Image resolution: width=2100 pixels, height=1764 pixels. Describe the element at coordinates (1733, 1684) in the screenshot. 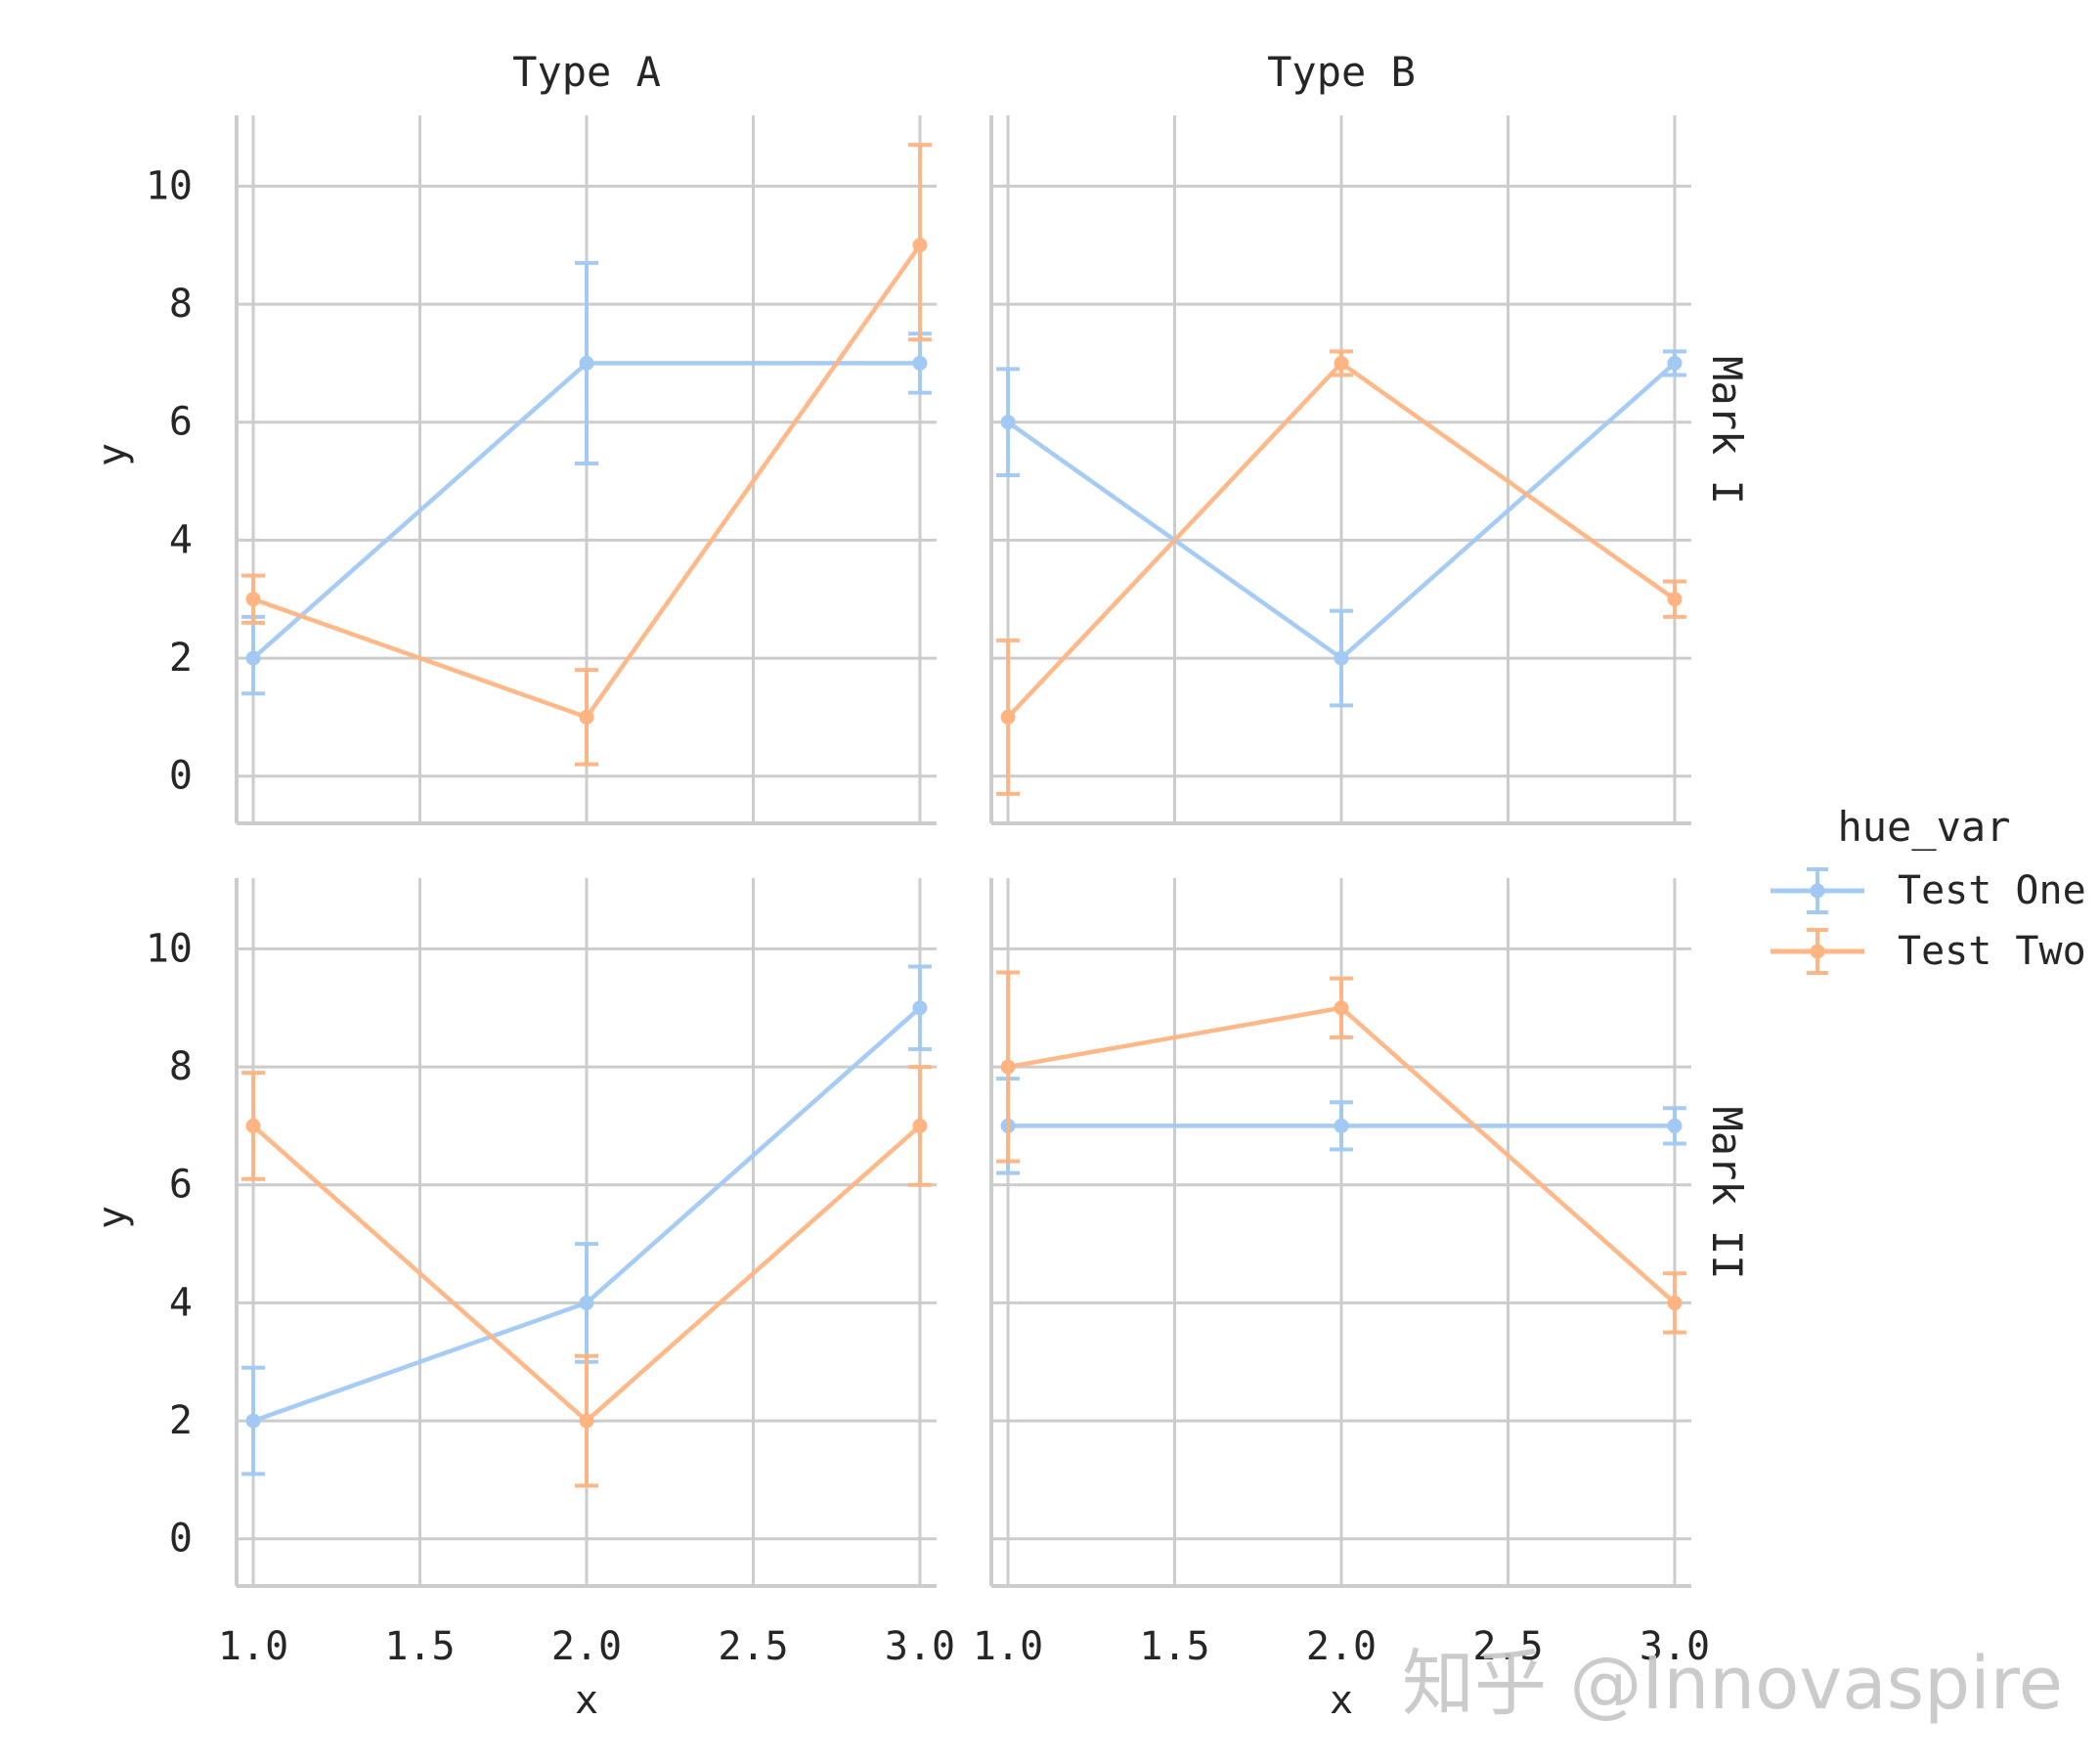

I see `watermark-text: 知乎 @Innovaspire` at that location.